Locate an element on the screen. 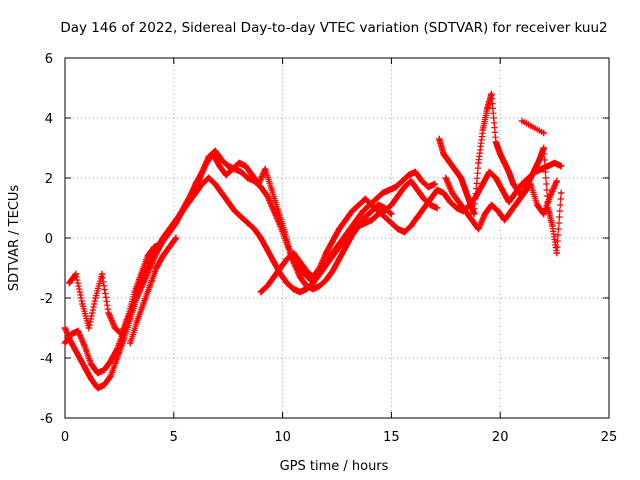  x-tick-label: 10 is located at coordinates (282, 437).